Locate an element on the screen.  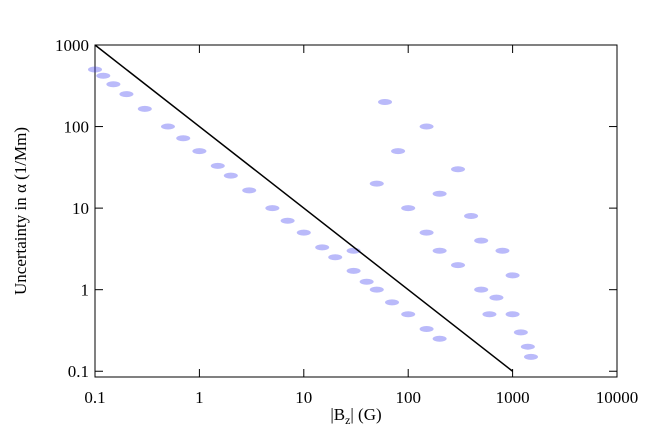
y-tick-label: 10 is located at coordinates (80, 208).